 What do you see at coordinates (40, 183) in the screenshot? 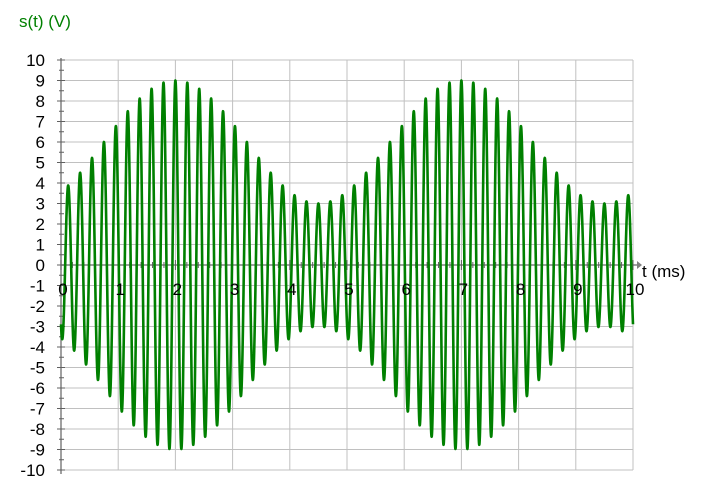
I see `y-tick-label: 4` at bounding box center [40, 183].